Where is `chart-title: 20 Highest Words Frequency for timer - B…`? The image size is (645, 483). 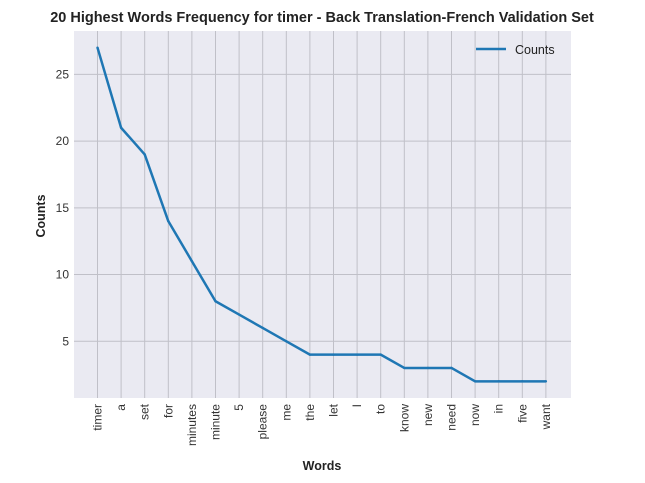
chart-title: 20 Highest Words Frequency for timer - B… is located at coordinates (322, 18).